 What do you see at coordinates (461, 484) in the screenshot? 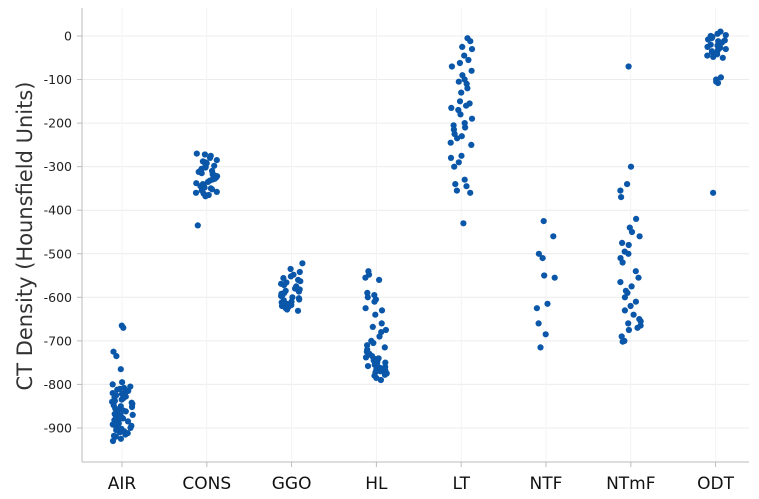
I see `x-tick-label: LT` at bounding box center [461, 484].